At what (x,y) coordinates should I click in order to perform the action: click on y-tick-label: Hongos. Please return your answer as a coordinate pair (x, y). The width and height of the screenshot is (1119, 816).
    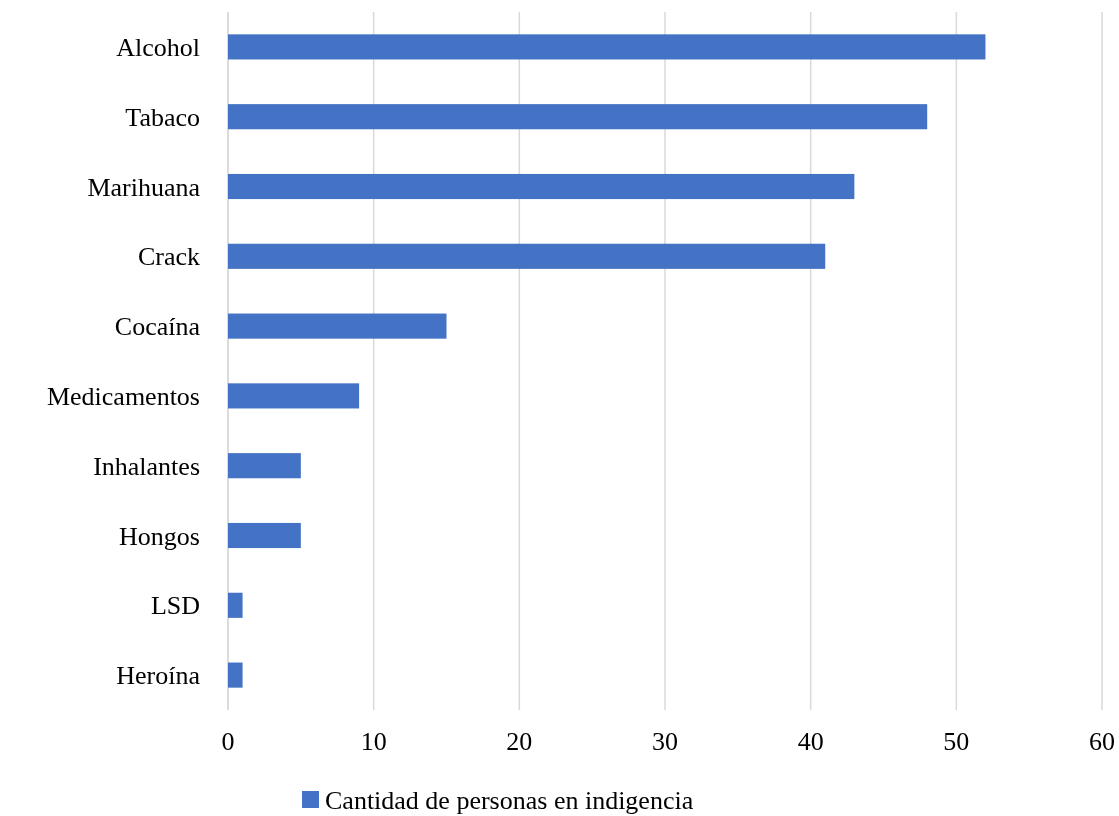
    Looking at the image, I should click on (159, 536).